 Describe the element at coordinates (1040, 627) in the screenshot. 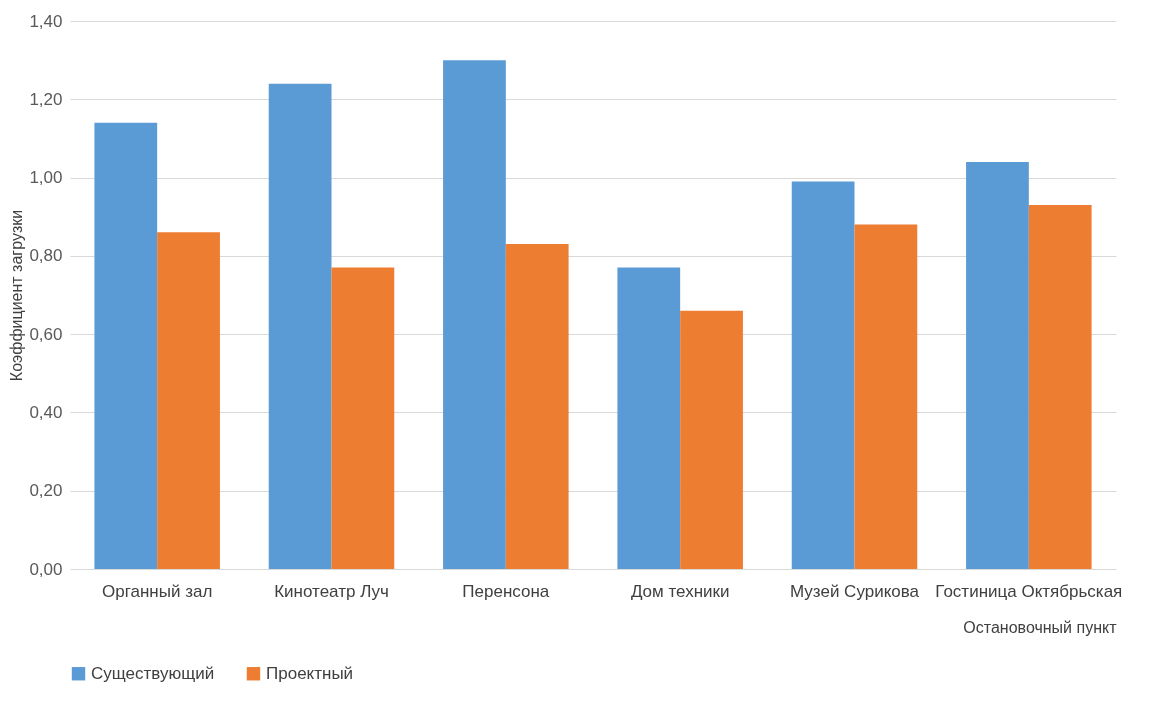

I see `x-axis-title: Остановочный пункт` at that location.